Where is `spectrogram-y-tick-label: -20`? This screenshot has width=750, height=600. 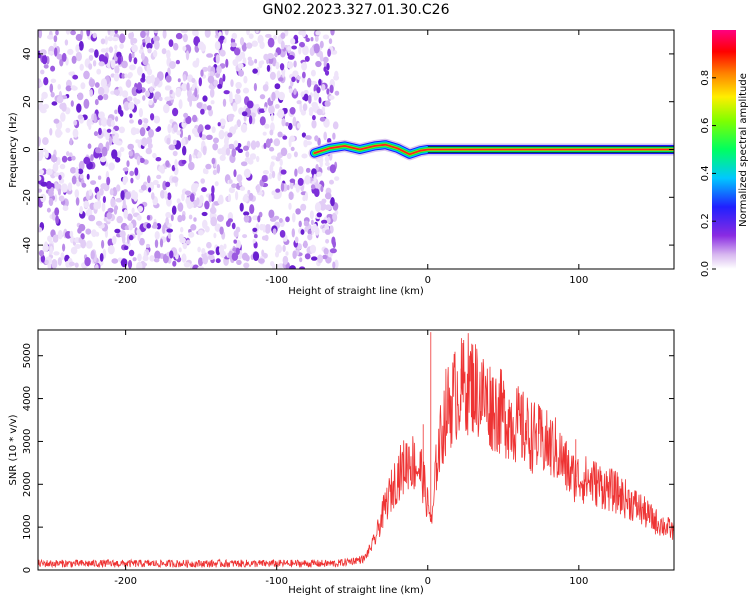
spectrogram-y-tick-label: -20 is located at coordinates (27, 197).